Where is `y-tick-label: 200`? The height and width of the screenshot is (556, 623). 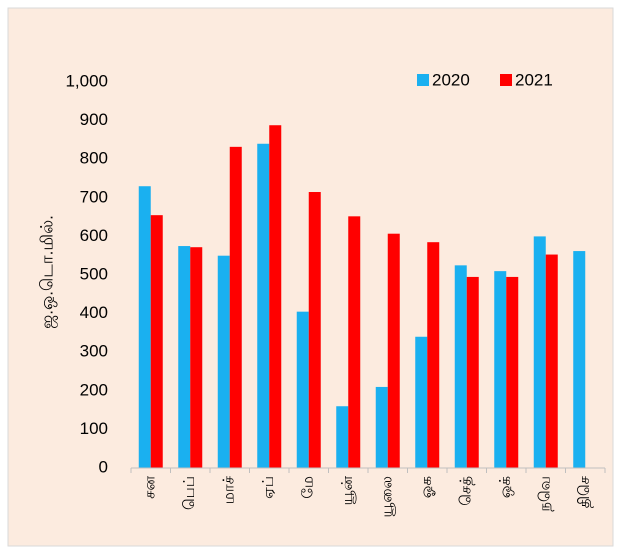
y-tick-label: 200 is located at coordinates (94, 389).